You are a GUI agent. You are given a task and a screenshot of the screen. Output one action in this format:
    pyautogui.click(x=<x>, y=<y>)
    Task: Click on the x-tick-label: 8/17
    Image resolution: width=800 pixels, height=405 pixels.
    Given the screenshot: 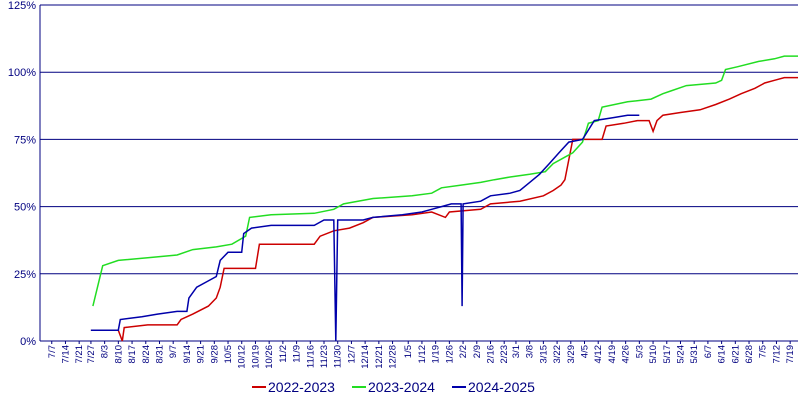 What is the action you would take?
    pyautogui.click(x=132, y=354)
    